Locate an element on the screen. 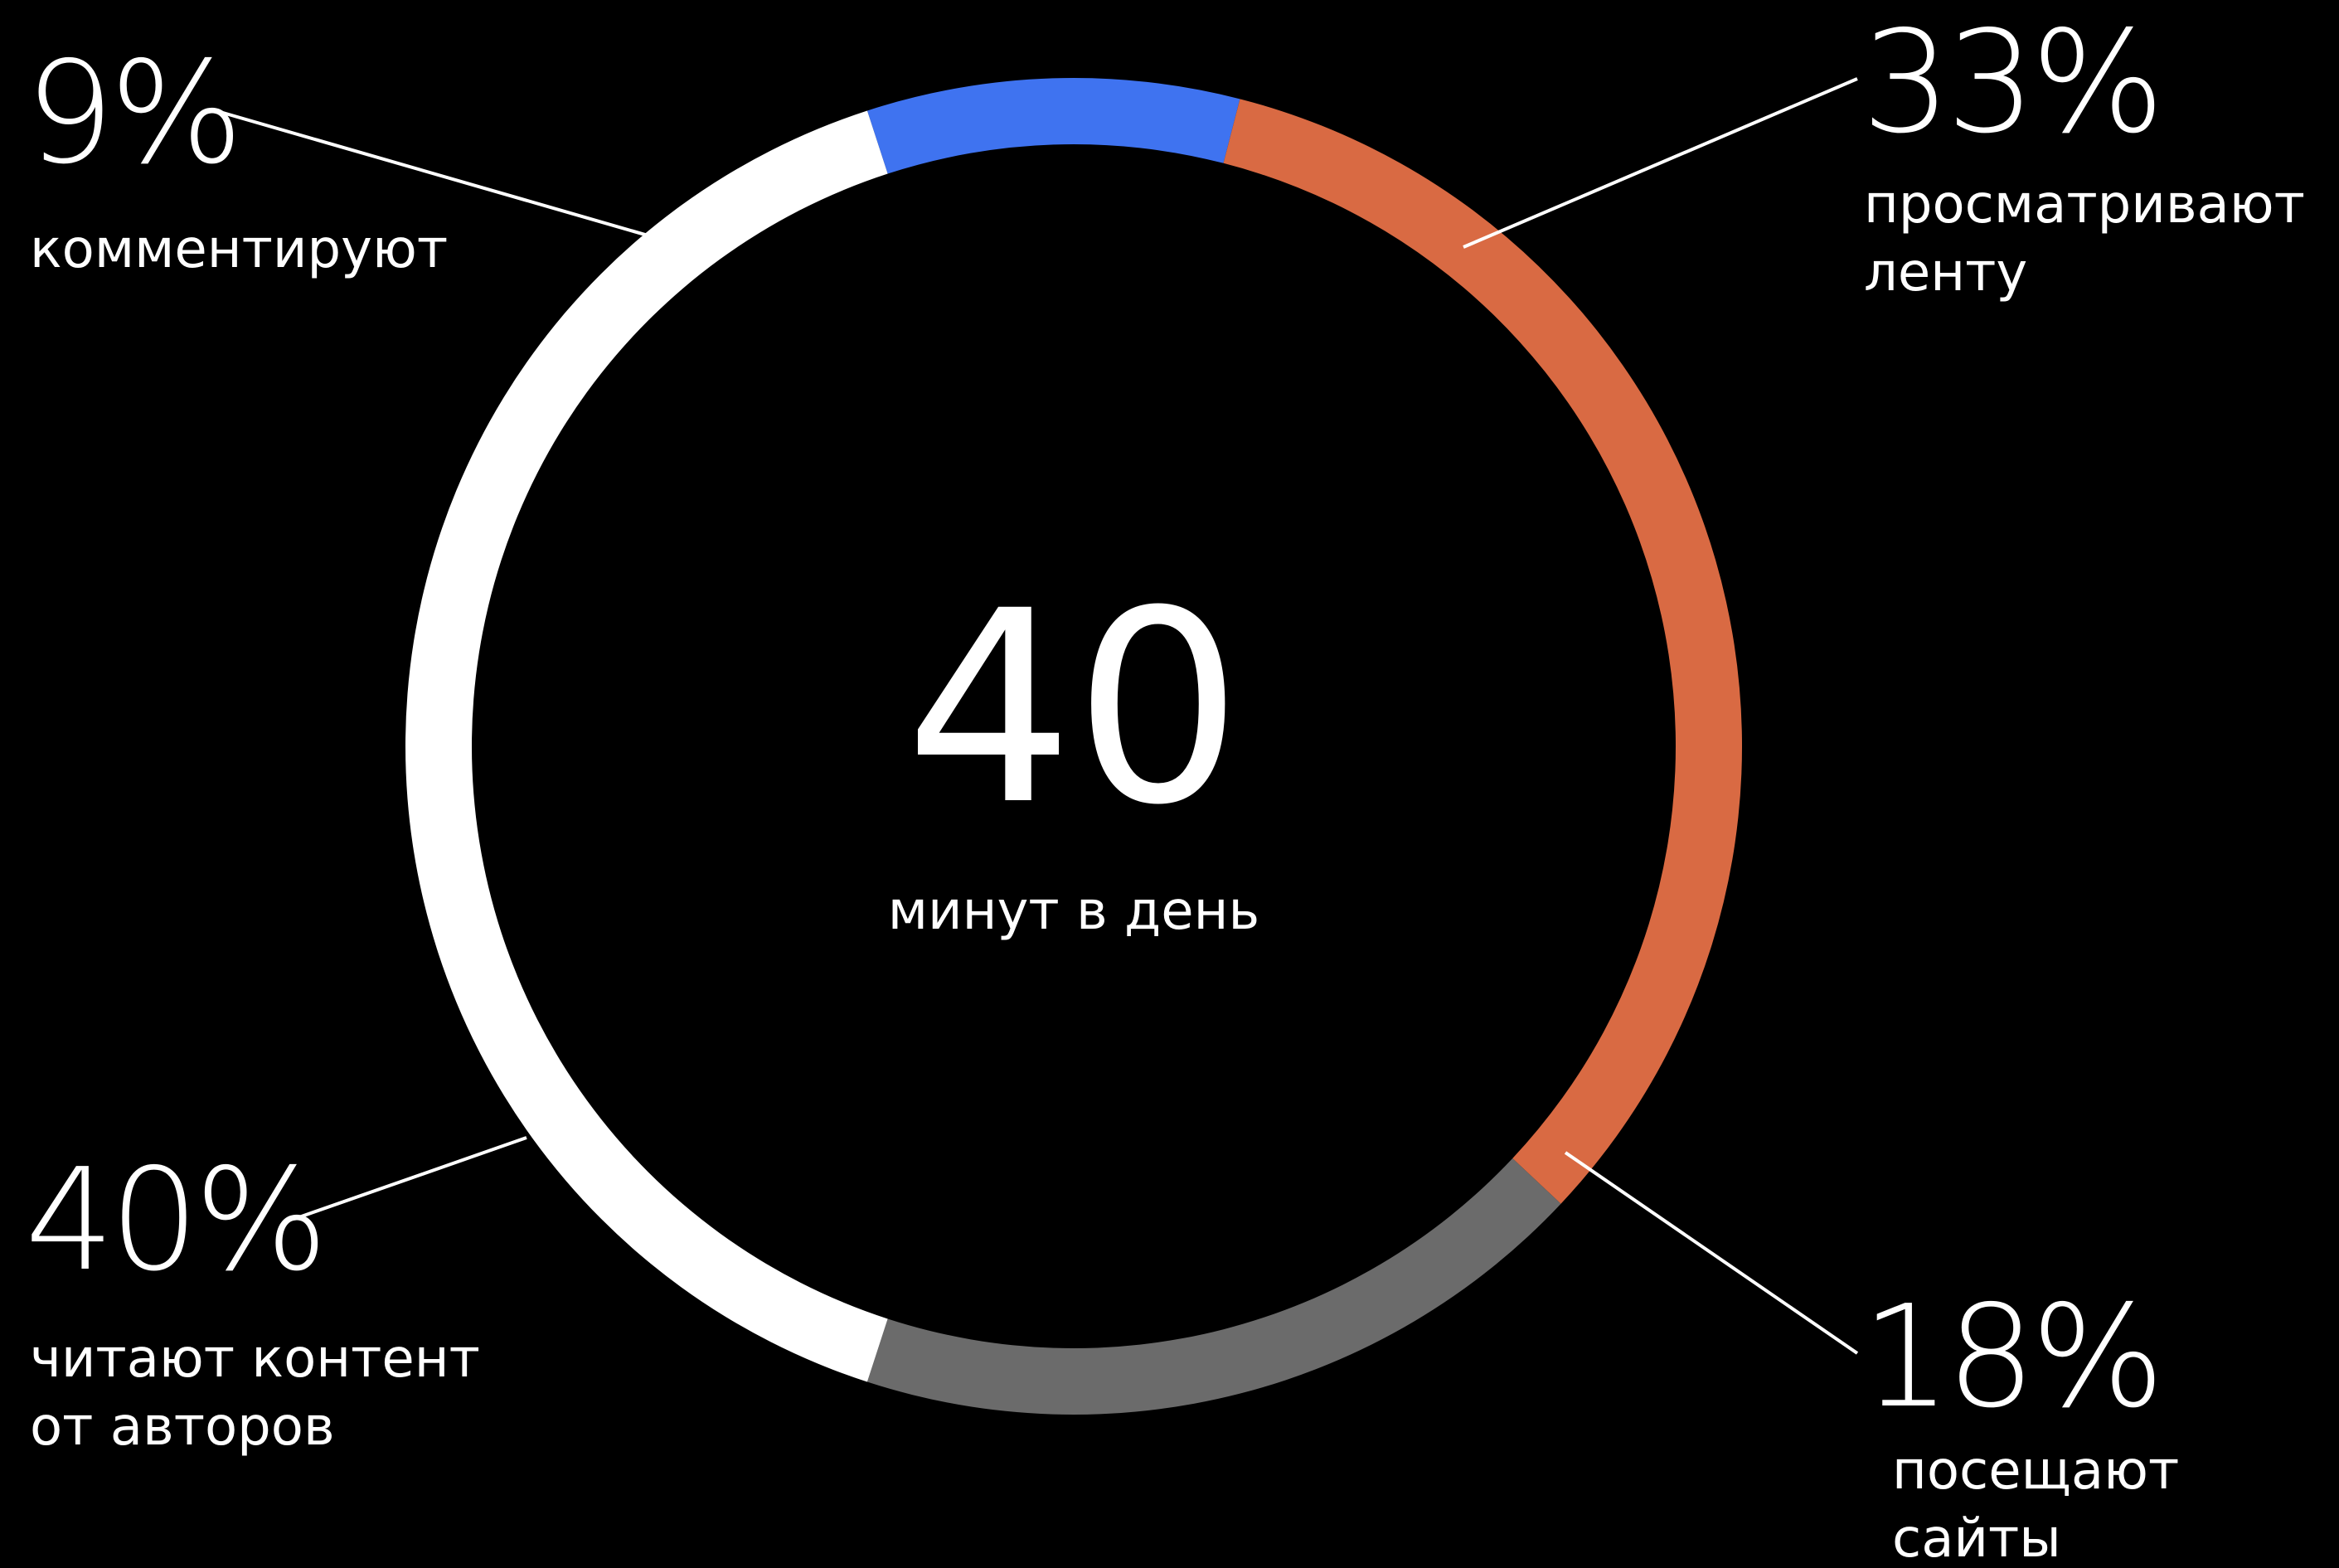  slice-label-feed-line-2: ленту is located at coordinates (1945, 272).